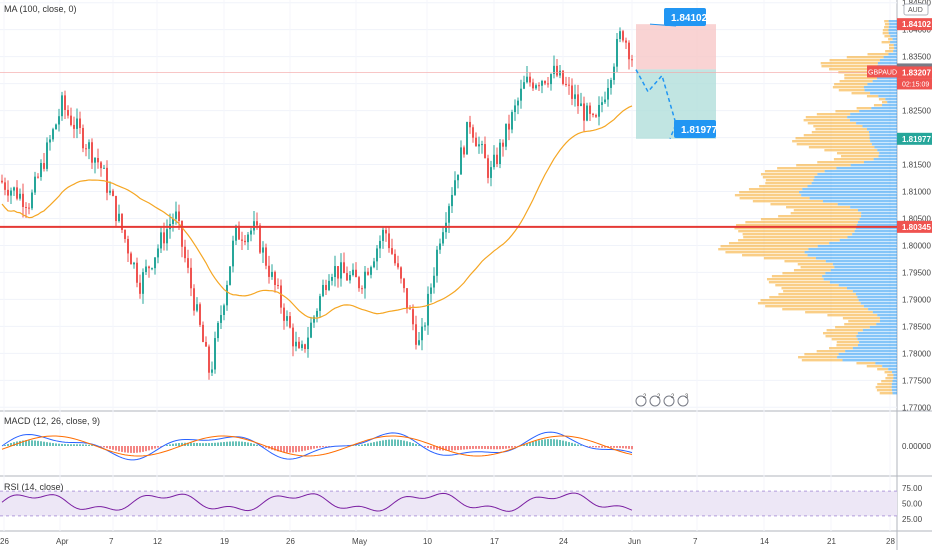  I want to click on ma-indicator-label: MA (100, close, 0), so click(40, 9).